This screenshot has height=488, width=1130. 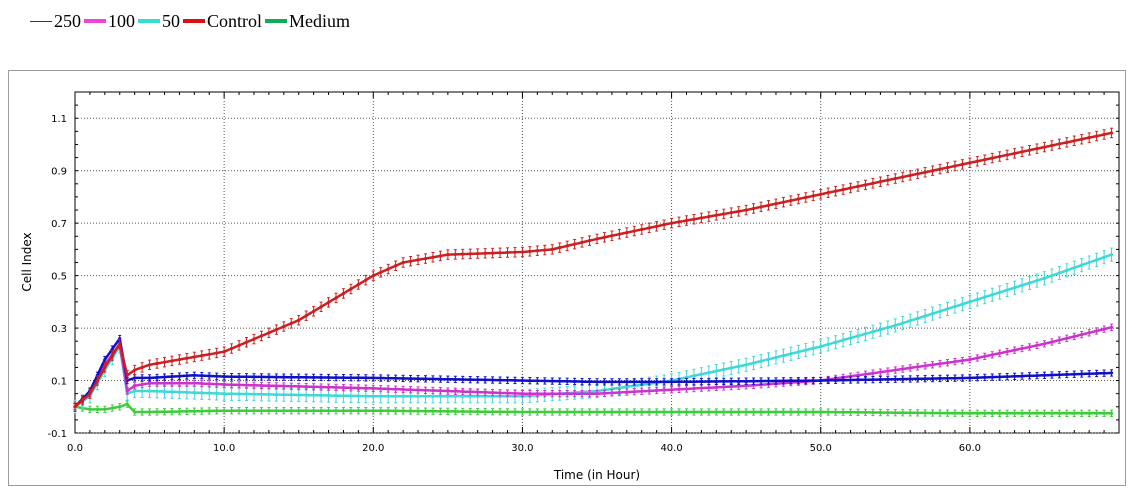 I want to click on legend-item-250: 250, so click(x=55, y=21).